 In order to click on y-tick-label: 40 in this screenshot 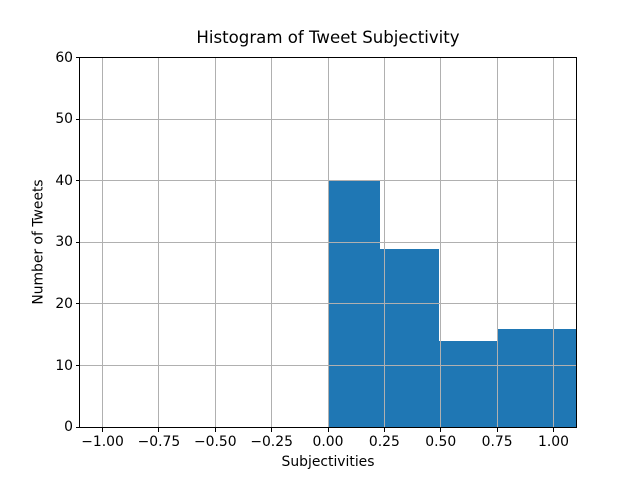, I will do `click(64, 180)`.